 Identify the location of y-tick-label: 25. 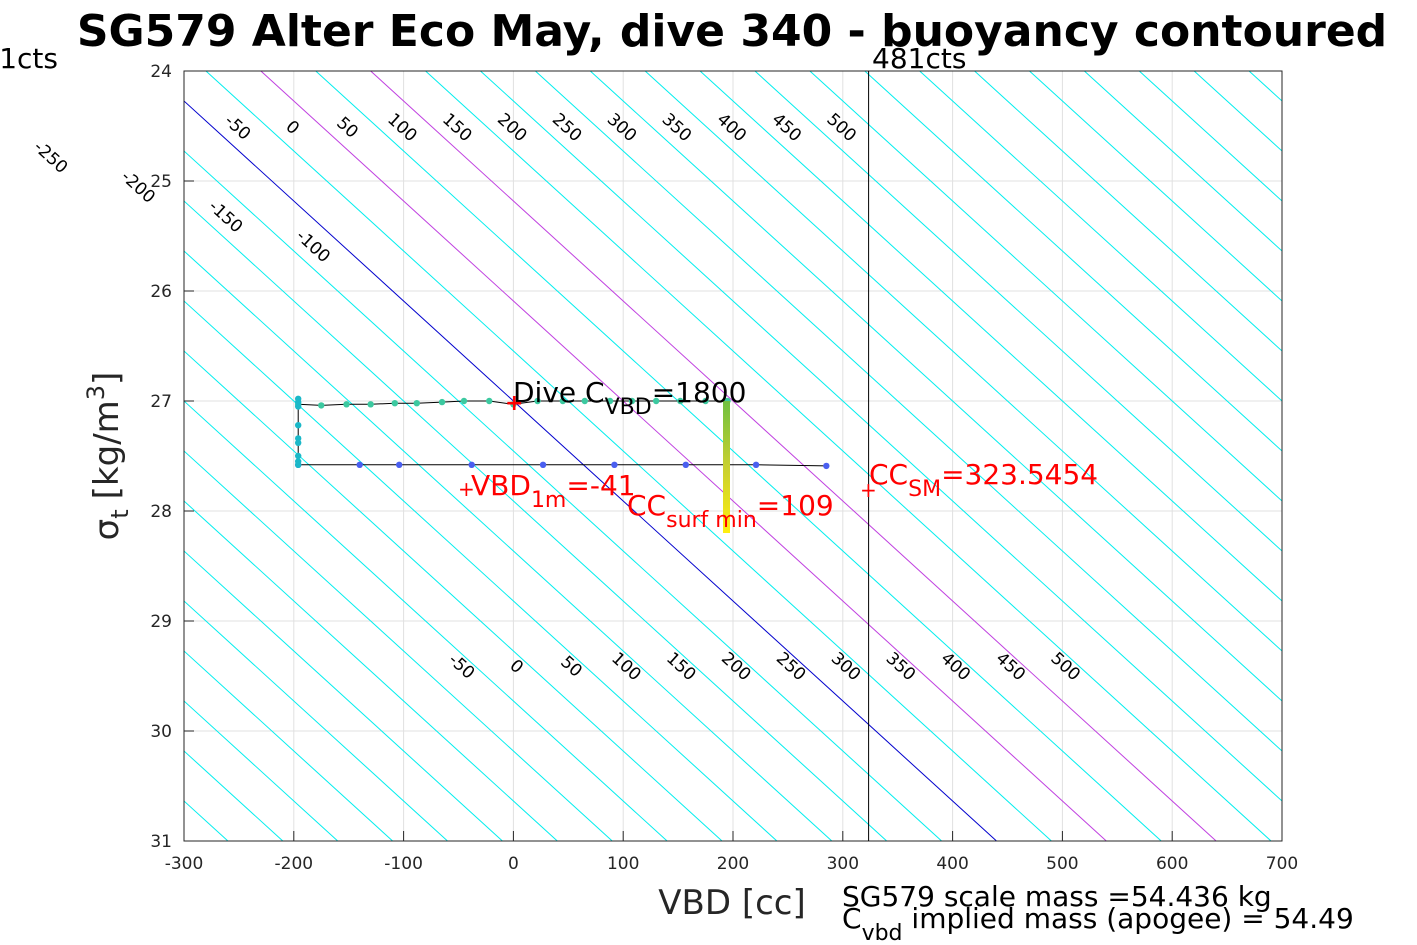
(161, 182).